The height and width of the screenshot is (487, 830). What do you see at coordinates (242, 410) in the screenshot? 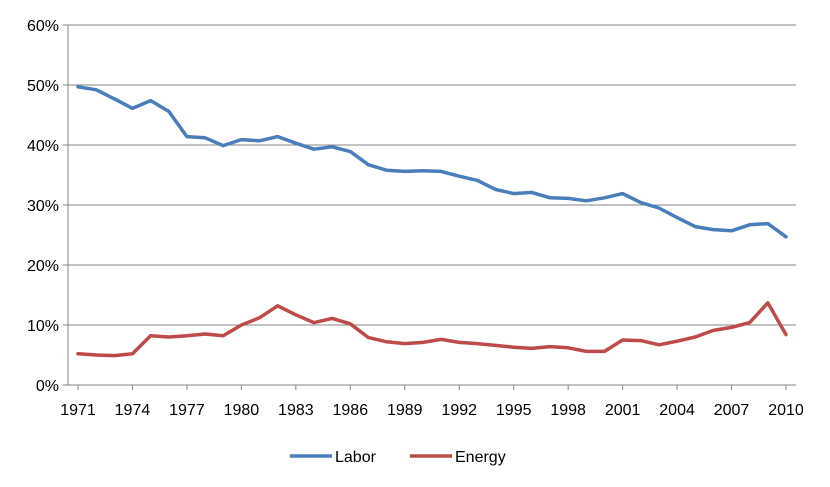
I see `x-tick-label: 1980` at bounding box center [242, 410].